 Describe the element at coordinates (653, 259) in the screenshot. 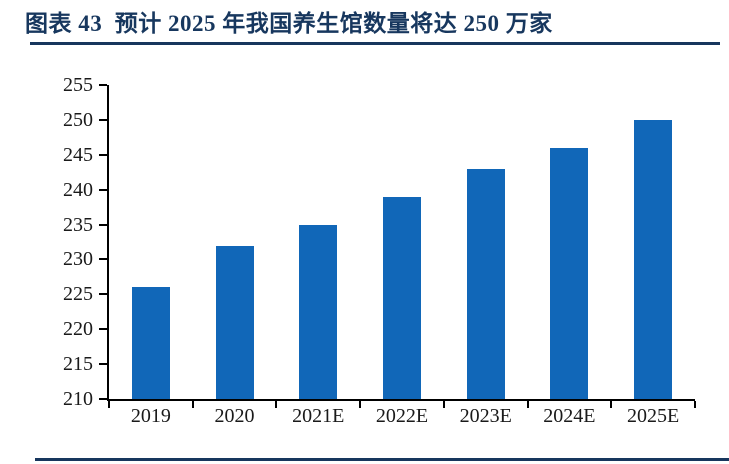

I see `bar-2025E` at that location.